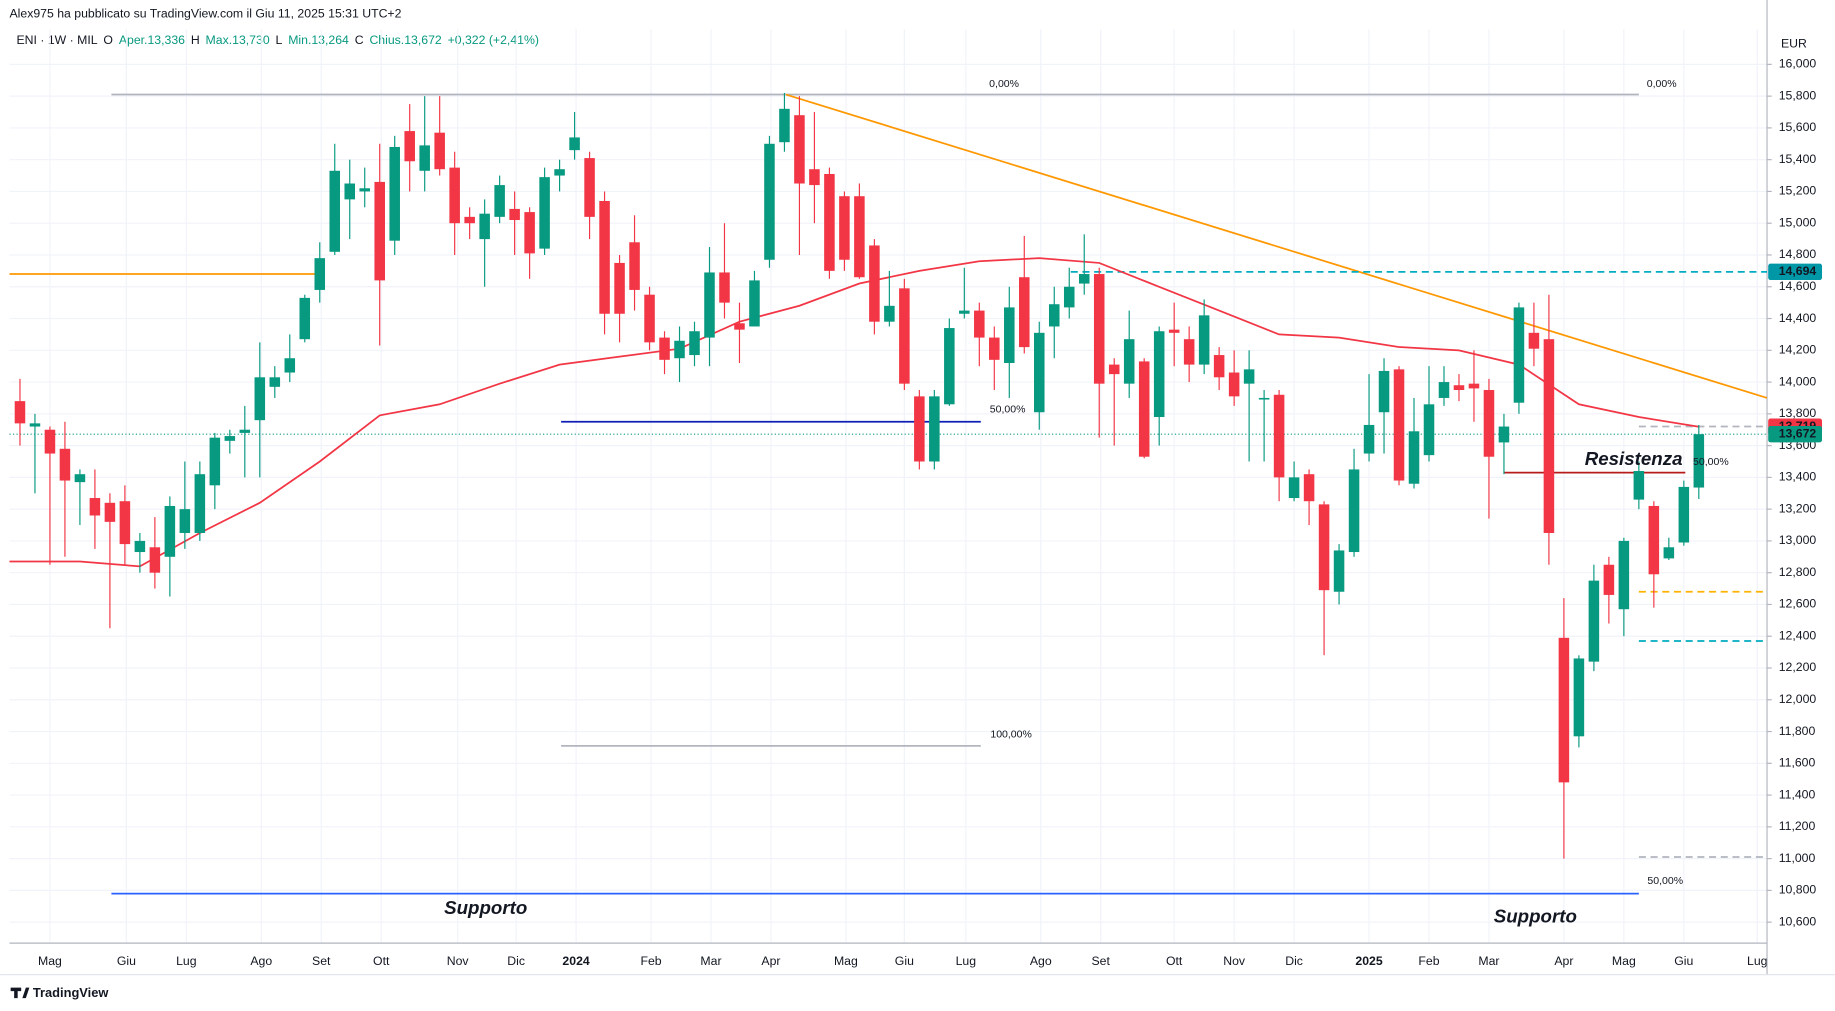  Describe the element at coordinates (1368, 961) in the screenshot. I see `x-tick-label: 2025` at that location.